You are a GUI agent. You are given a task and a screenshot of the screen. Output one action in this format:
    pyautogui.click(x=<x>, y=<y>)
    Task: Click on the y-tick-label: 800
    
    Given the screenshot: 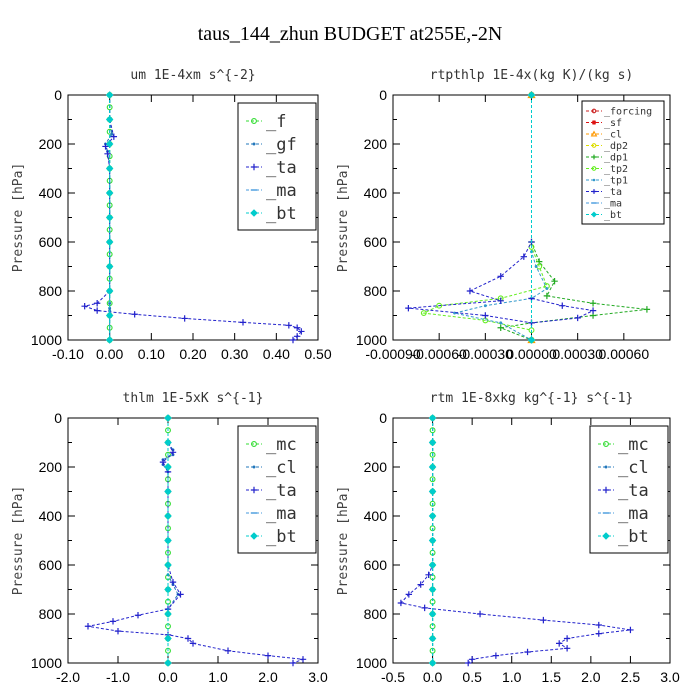 What is the action you would take?
    pyautogui.click(x=376, y=614)
    